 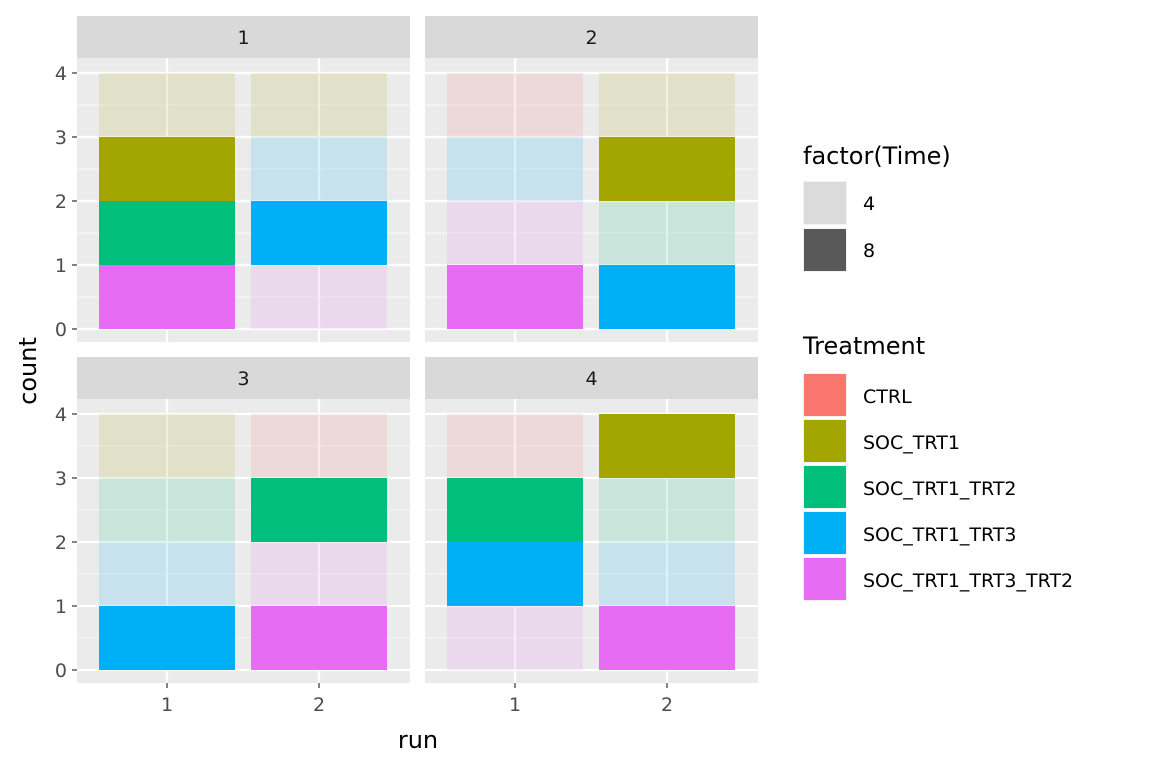 I want to click on legend-key-soc-trt1-trt3, so click(x=825, y=533).